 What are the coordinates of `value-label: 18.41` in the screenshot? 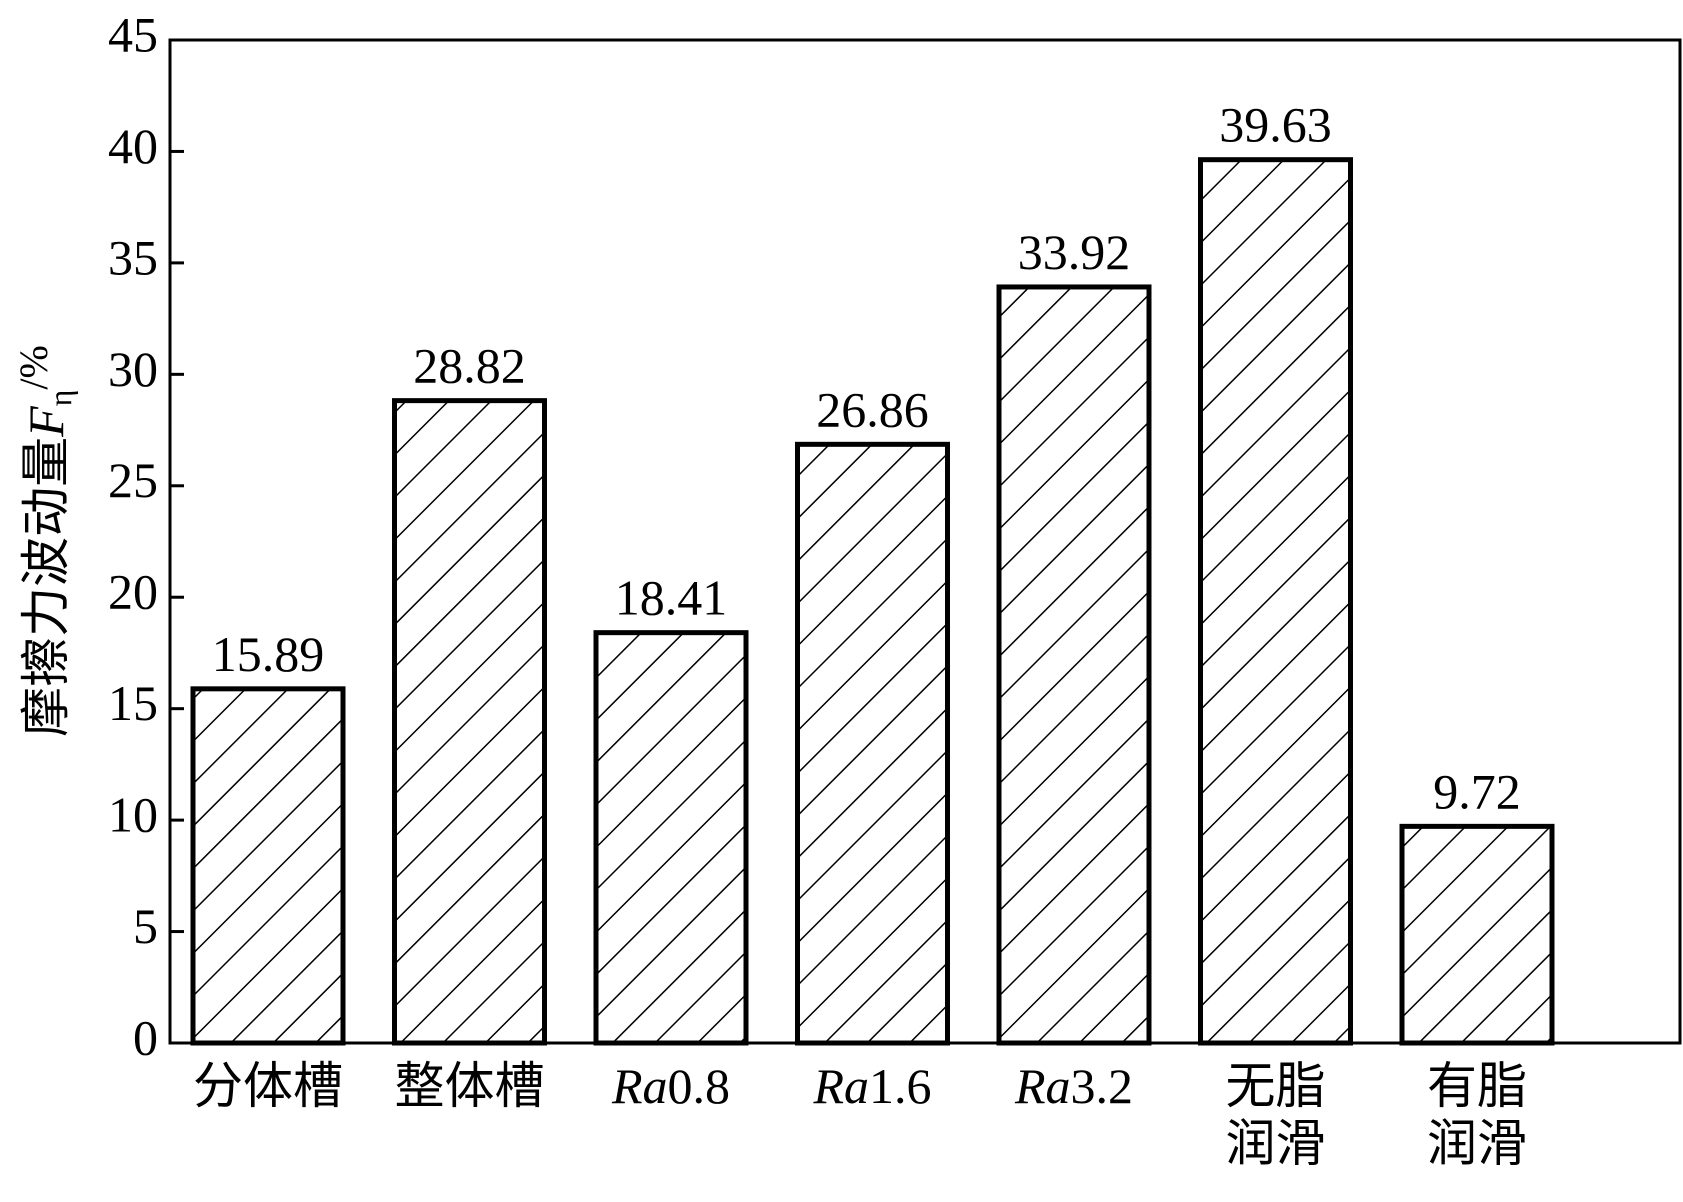 It's located at (671, 598).